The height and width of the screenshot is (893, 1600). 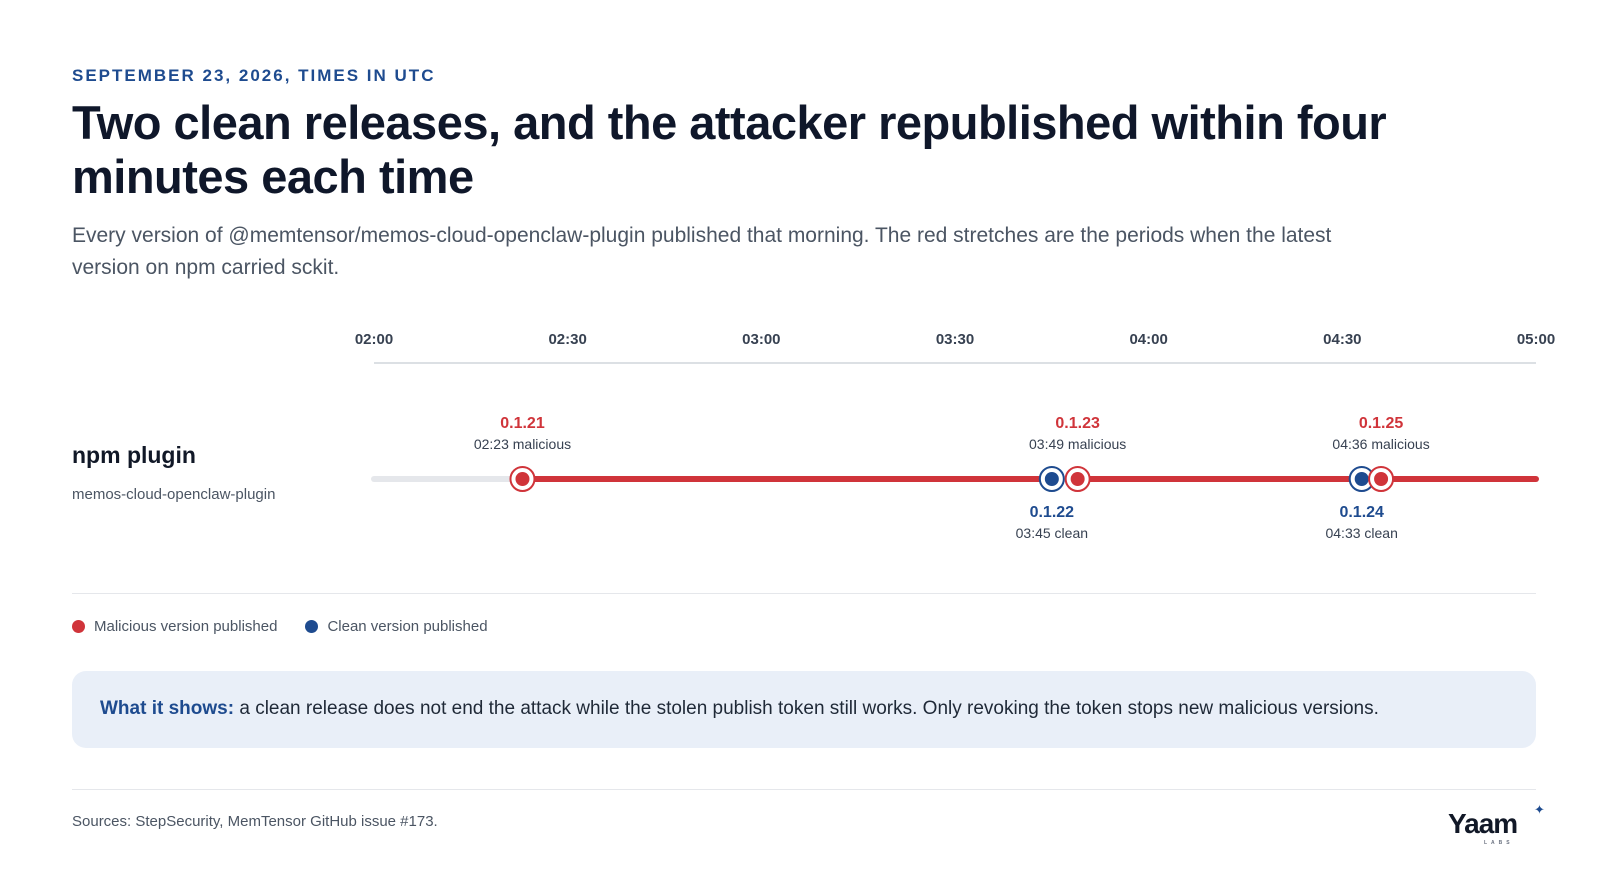 What do you see at coordinates (567, 339) in the screenshot?
I see `axis-tick-label: 02:30` at bounding box center [567, 339].